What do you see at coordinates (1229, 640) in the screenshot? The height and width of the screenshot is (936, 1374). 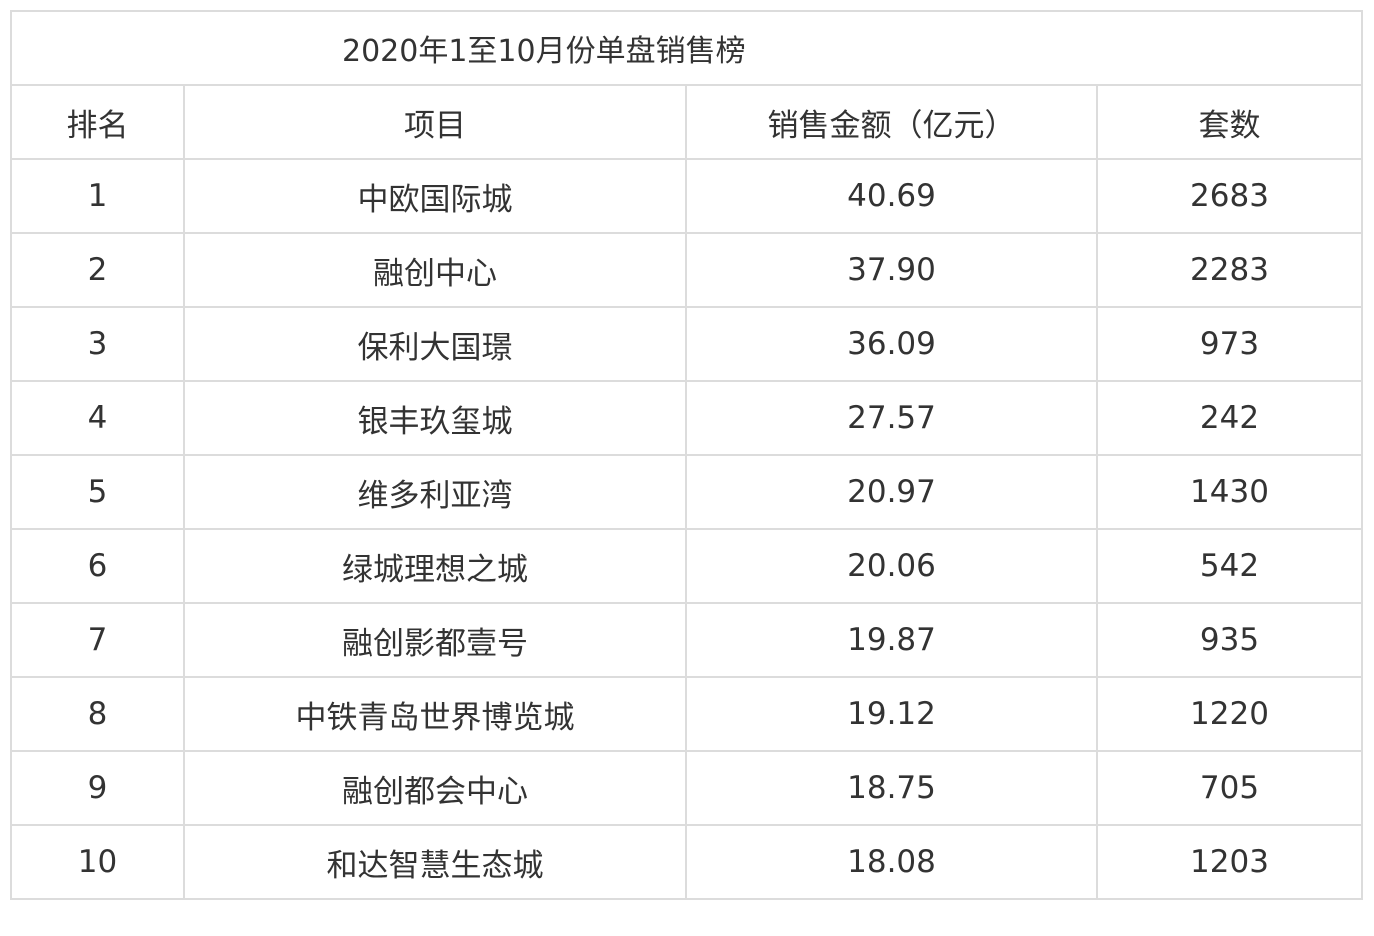 I see `units-cell: 935` at bounding box center [1229, 640].